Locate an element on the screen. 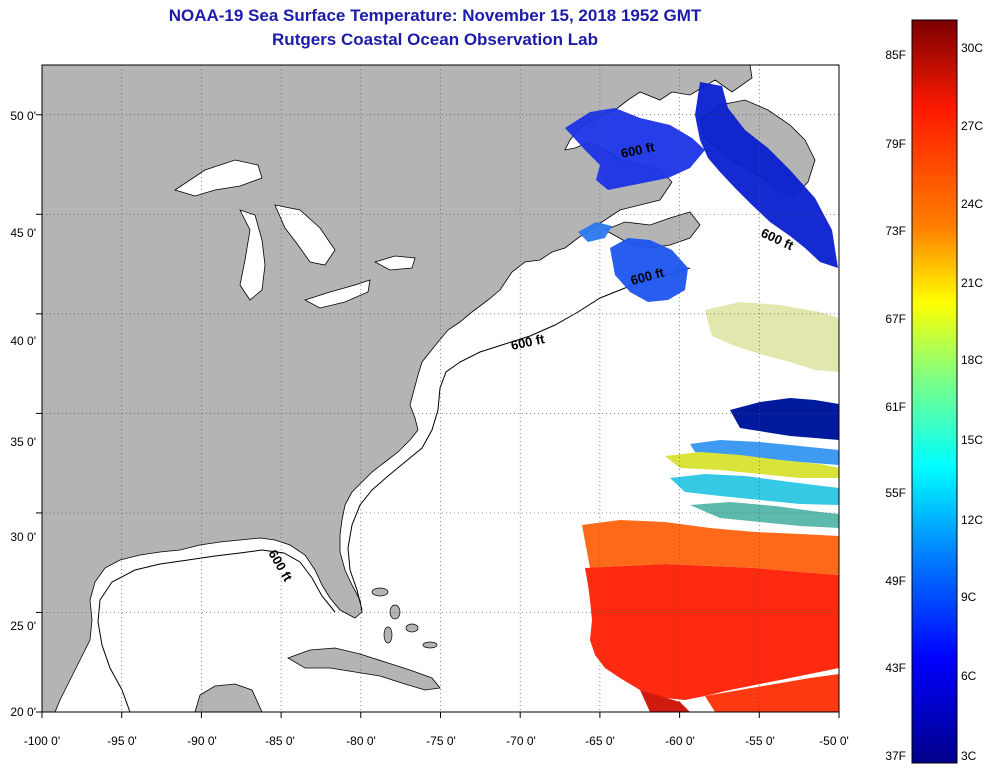 The height and width of the screenshot is (770, 984). sst-deep-red is located at coordinates (665, 701).